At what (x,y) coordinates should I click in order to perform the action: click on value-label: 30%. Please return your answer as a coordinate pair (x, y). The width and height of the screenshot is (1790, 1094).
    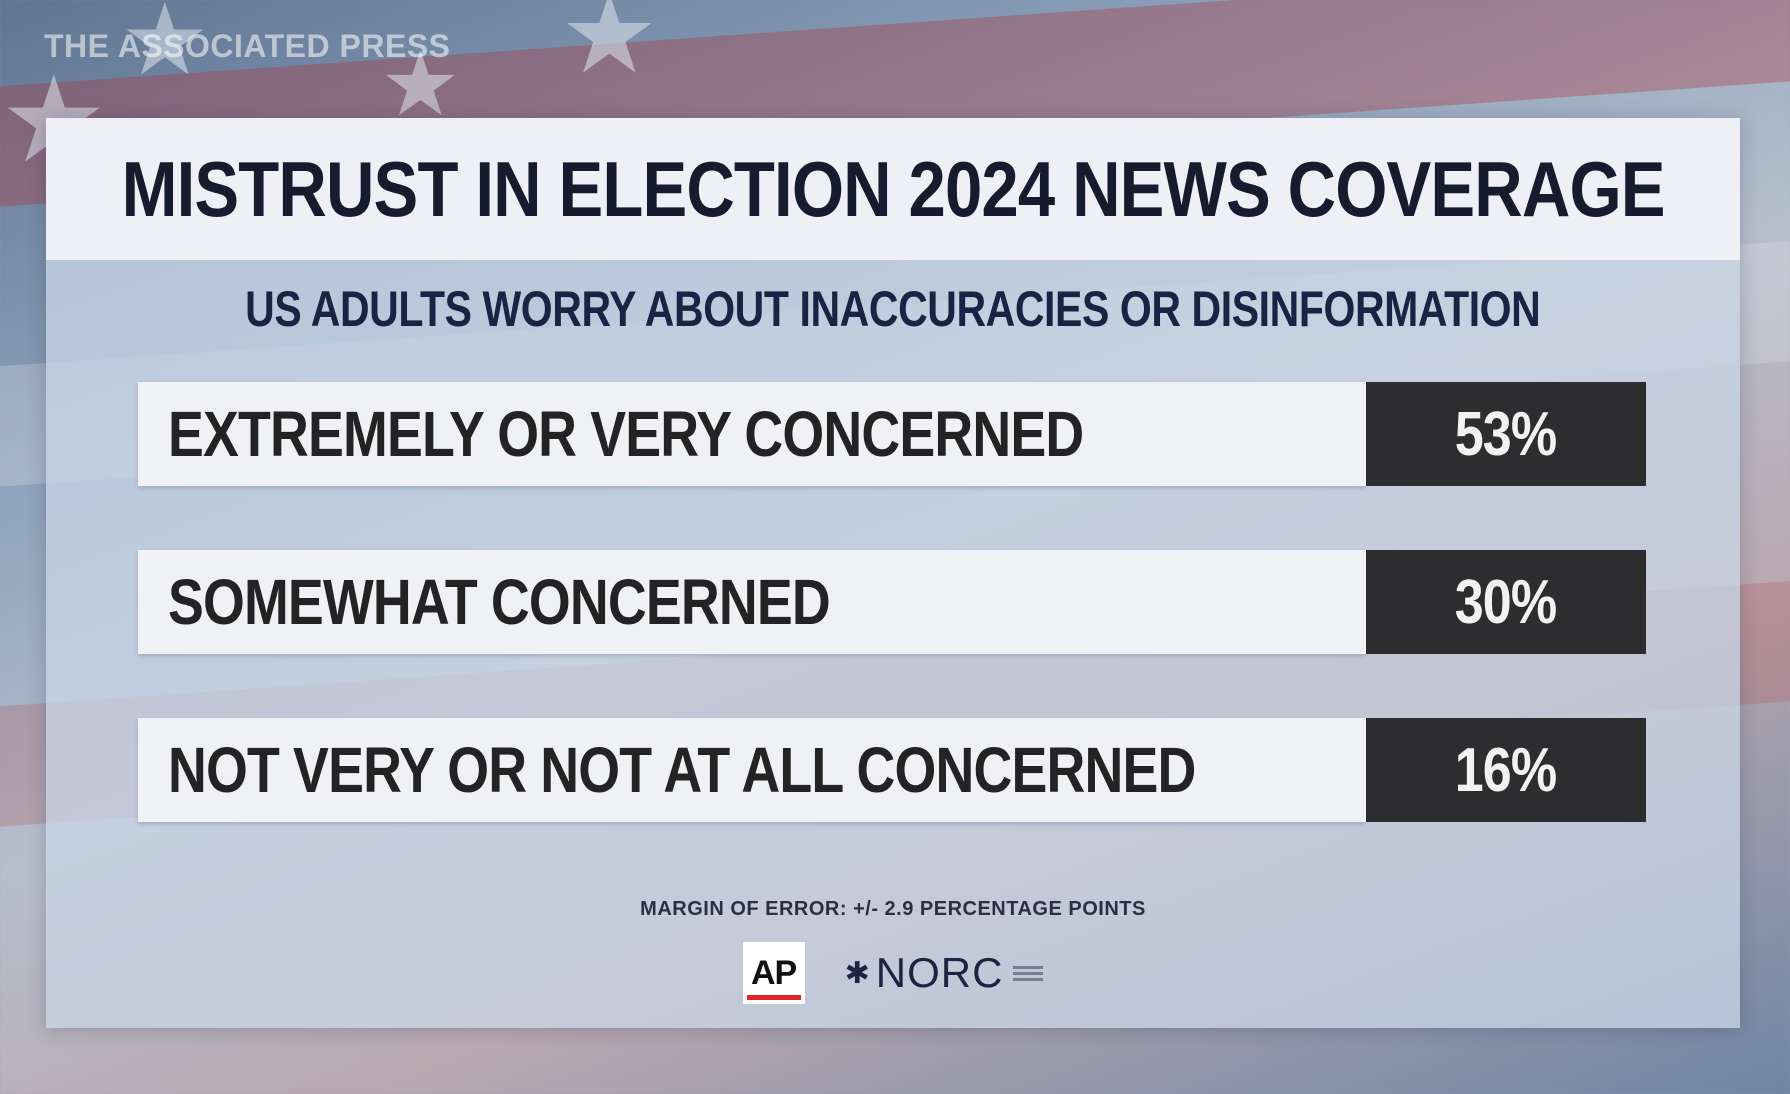
    Looking at the image, I should click on (1506, 602).